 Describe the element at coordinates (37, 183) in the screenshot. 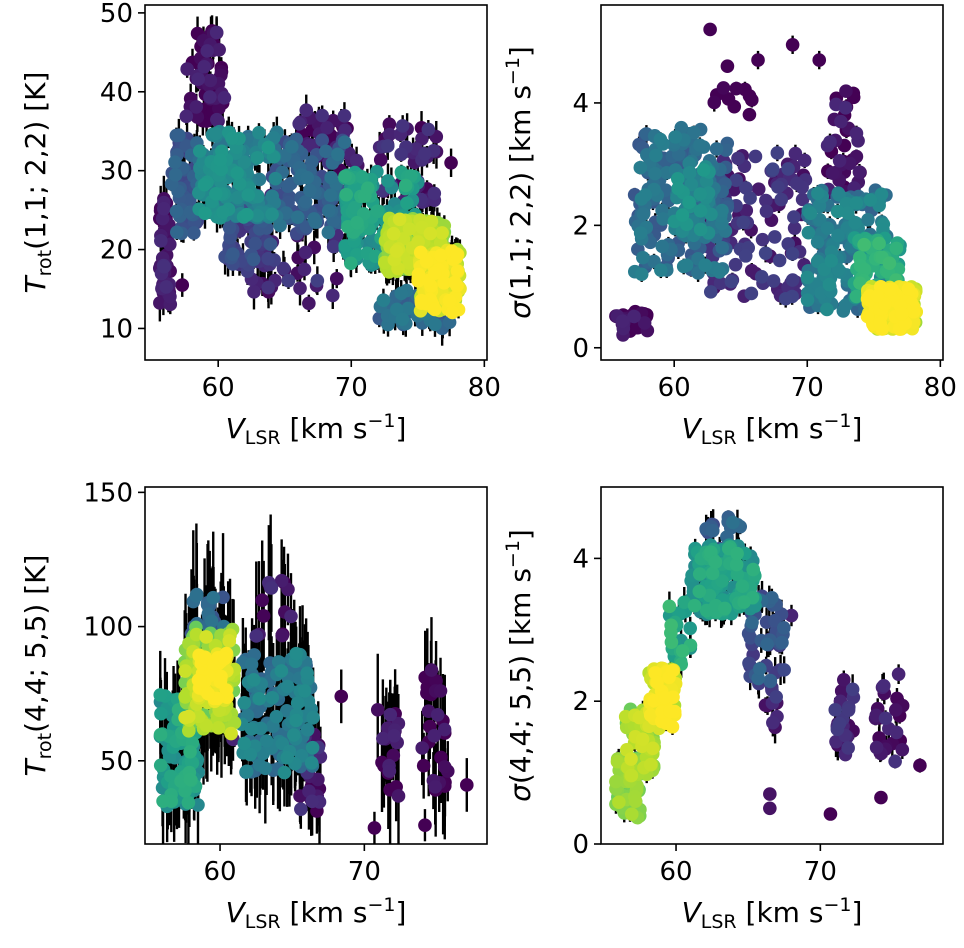

I see `y-axis-label: Trot(1,1; 2,2) [K]` at that location.